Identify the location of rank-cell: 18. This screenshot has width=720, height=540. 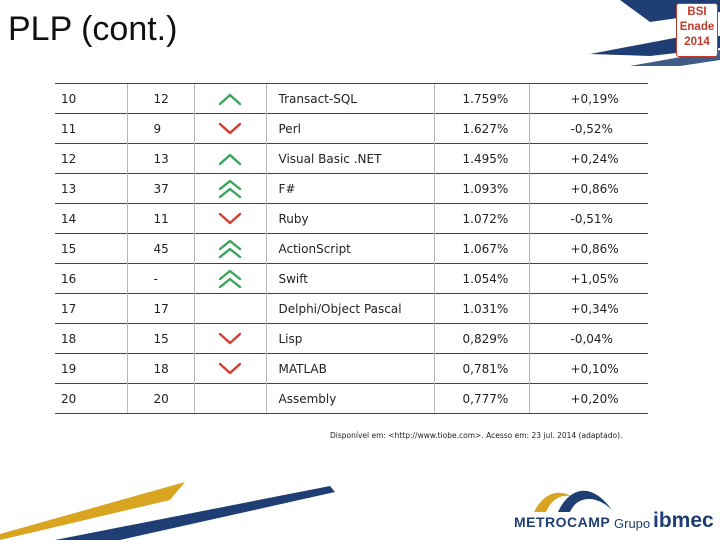
(91, 338).